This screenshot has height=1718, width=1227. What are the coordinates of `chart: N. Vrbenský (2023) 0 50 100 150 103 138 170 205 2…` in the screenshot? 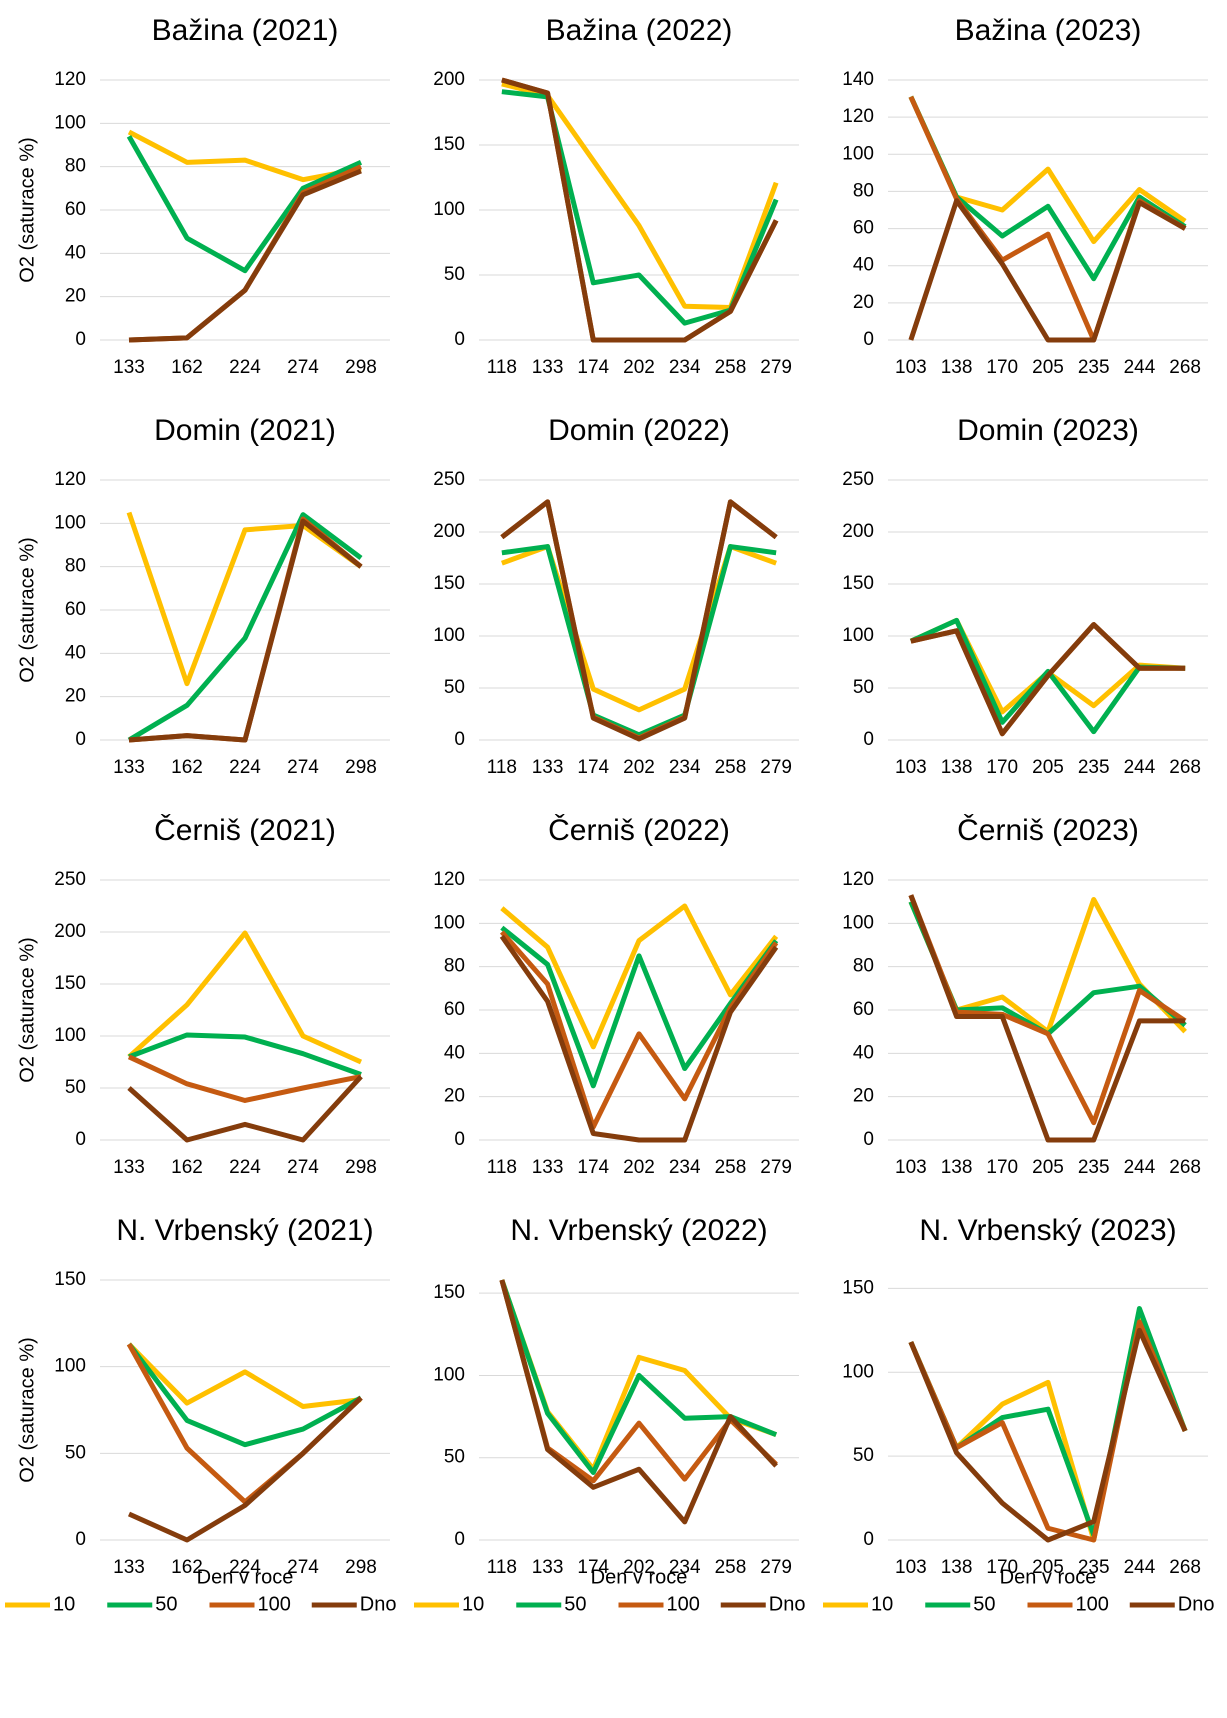 It's located at (1018, 1414).